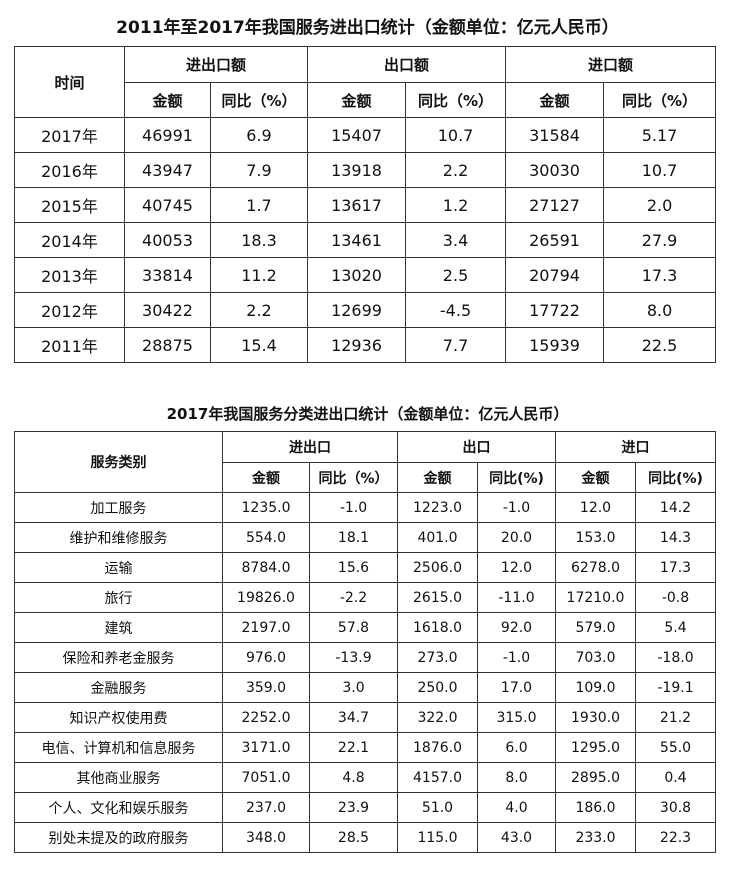 The width and height of the screenshot is (735, 875). What do you see at coordinates (357, 275) in the screenshot?
I see `table-cell: 13020` at bounding box center [357, 275].